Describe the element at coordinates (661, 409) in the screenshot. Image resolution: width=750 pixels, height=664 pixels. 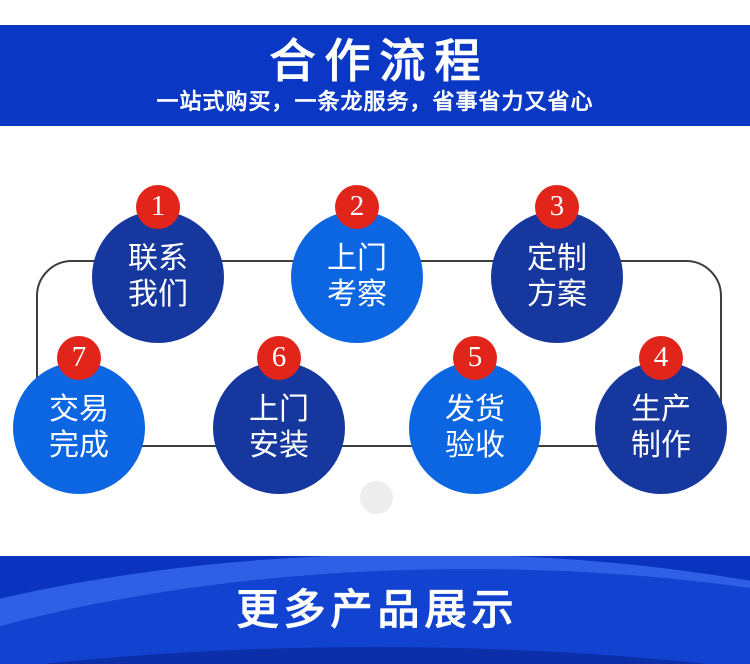
I see `step-label-line1: 生产` at that location.